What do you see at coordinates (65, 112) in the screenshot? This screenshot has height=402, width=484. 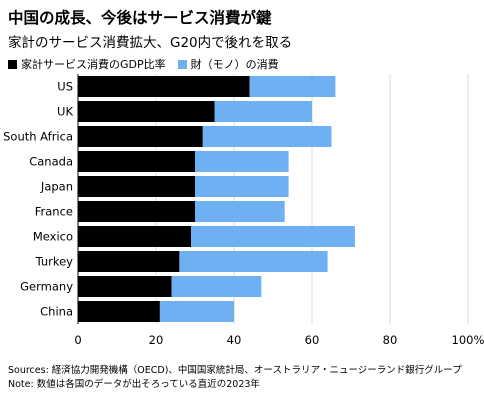 I see `category-label: UK` at bounding box center [65, 112].